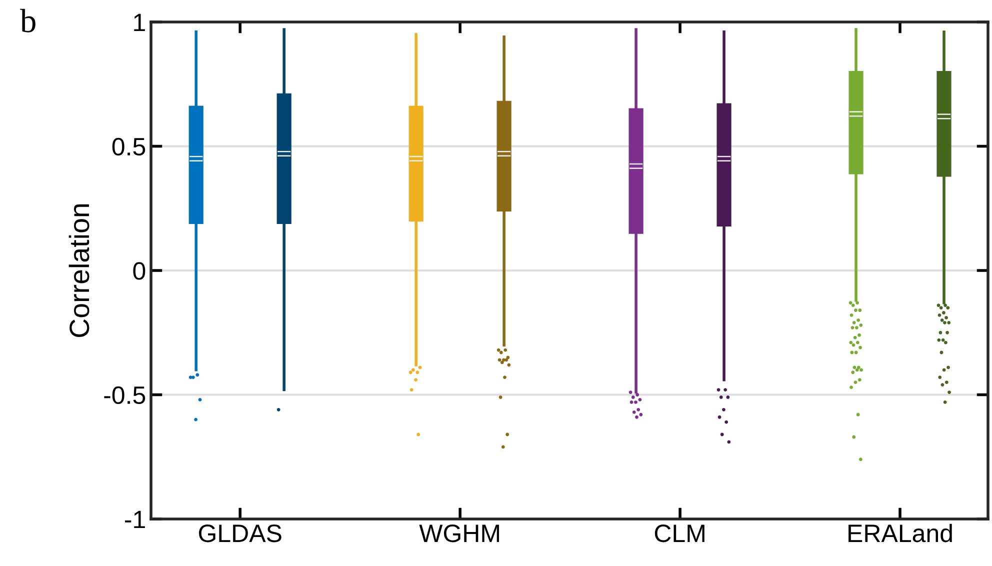  Describe the element at coordinates (135, 519) in the screenshot. I see `y-tick-label: -1` at that location.